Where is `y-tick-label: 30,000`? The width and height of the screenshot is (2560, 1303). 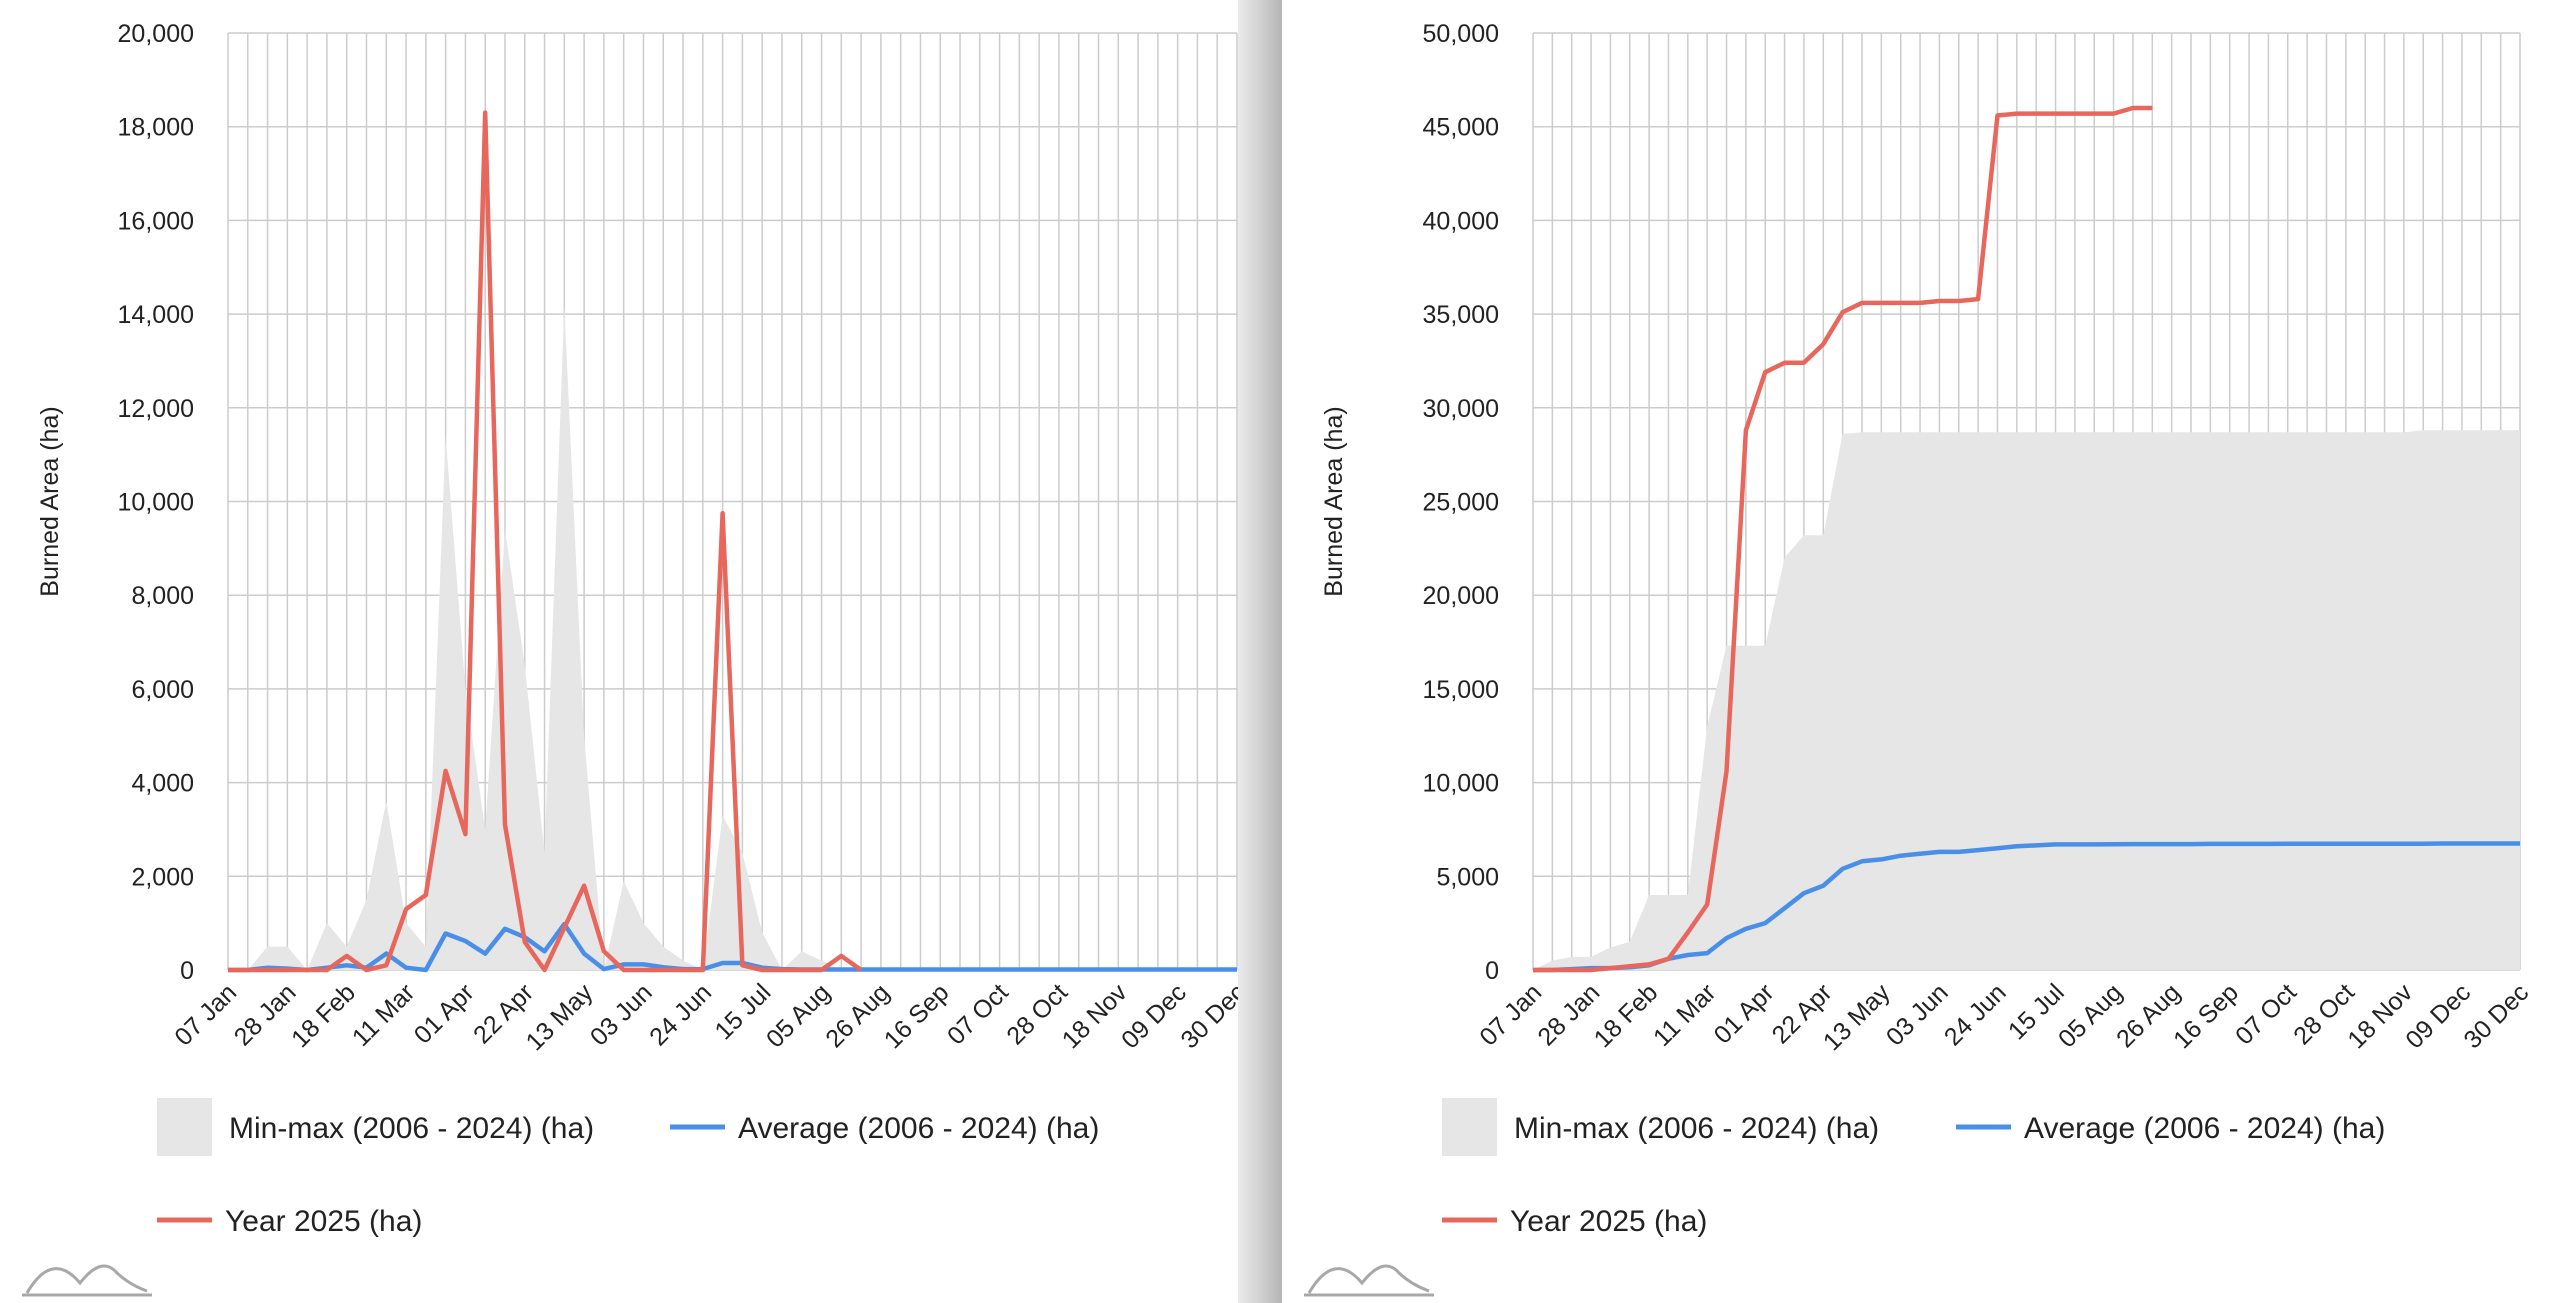 y-tick-label: 30,000 is located at coordinates (1461, 409).